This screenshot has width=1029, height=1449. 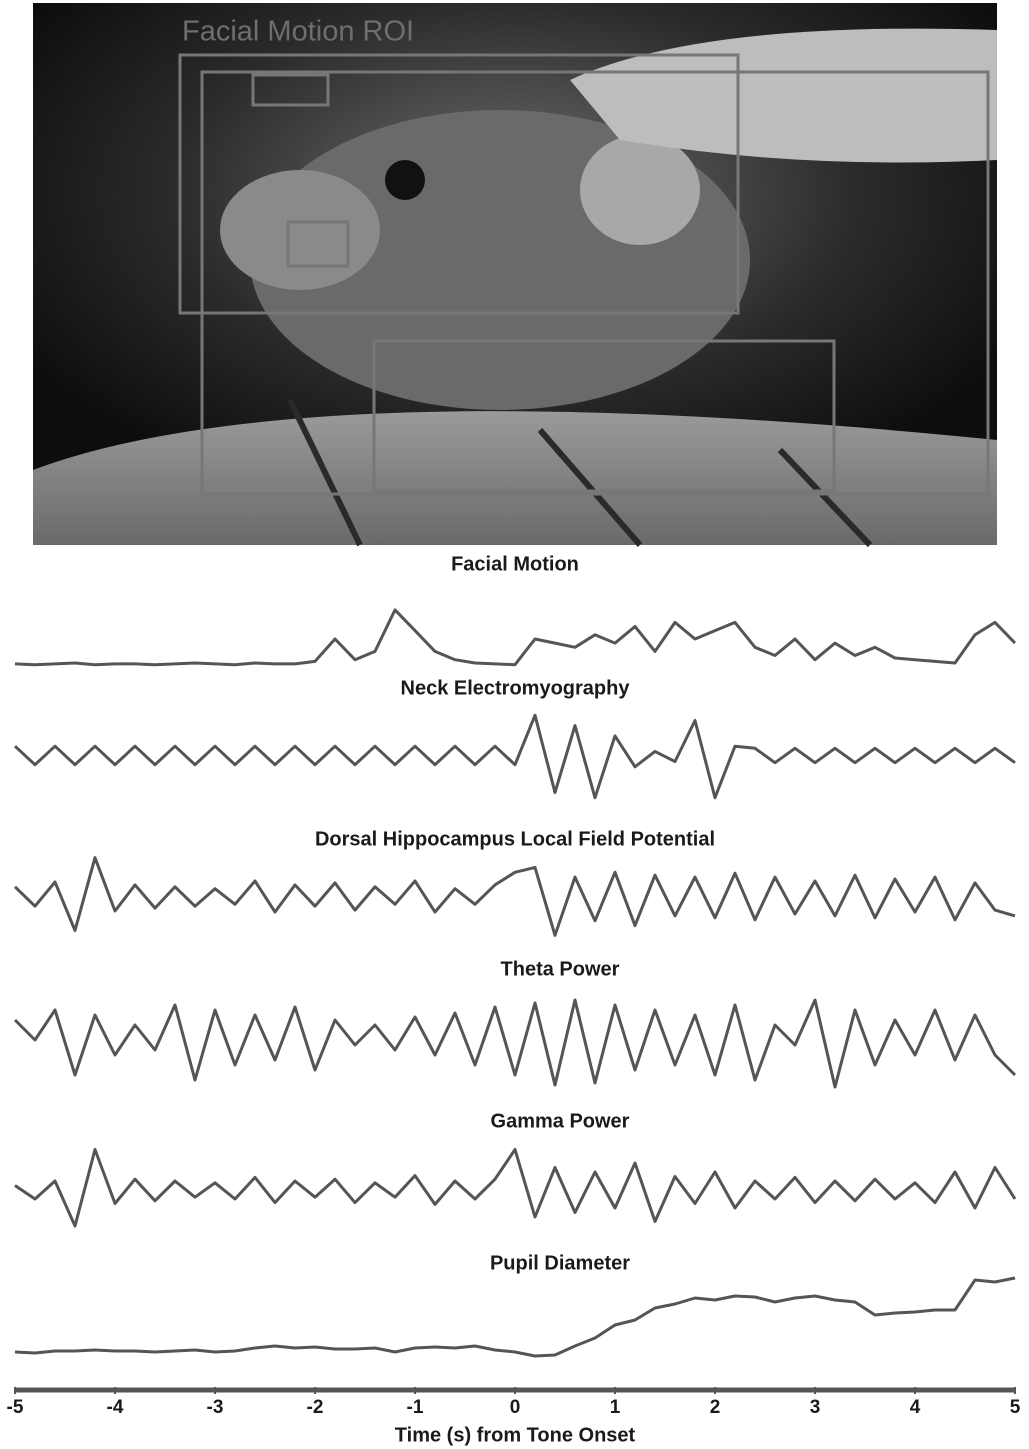 I want to click on x-axis-title: Time (s) from Tone Onset, so click(x=515, y=1435).